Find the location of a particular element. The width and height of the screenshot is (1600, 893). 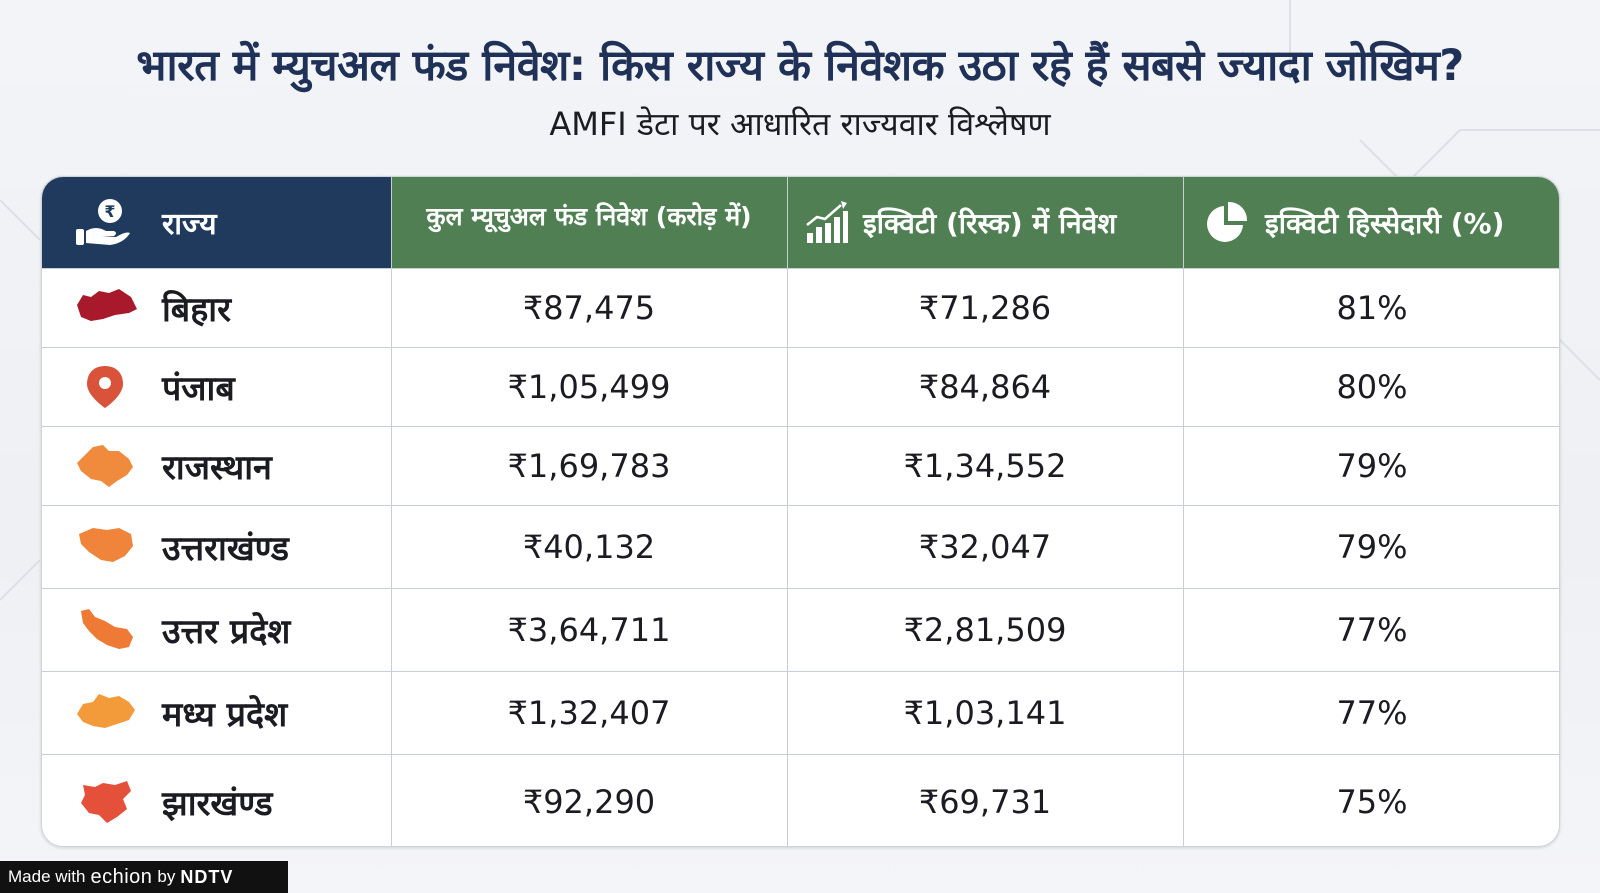

cell-state: उत्तर प्रदेश is located at coordinates (216, 630).